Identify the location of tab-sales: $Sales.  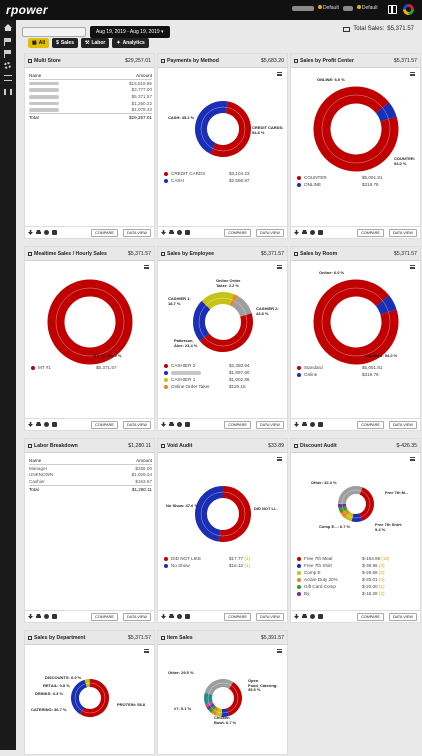
(65, 43).